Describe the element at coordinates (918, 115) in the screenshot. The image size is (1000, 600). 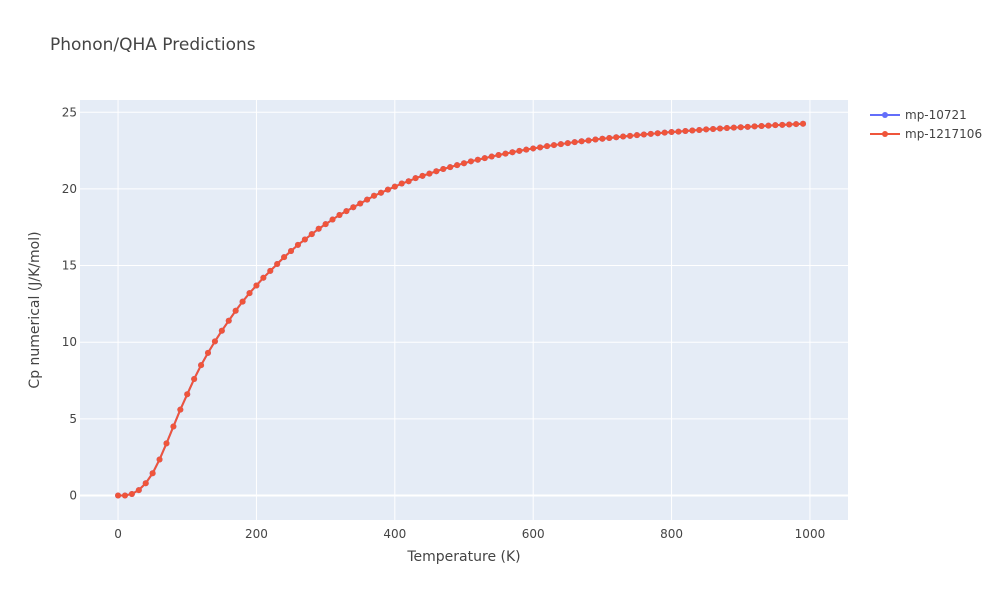
I see `legend-item: mp-10721` at that location.